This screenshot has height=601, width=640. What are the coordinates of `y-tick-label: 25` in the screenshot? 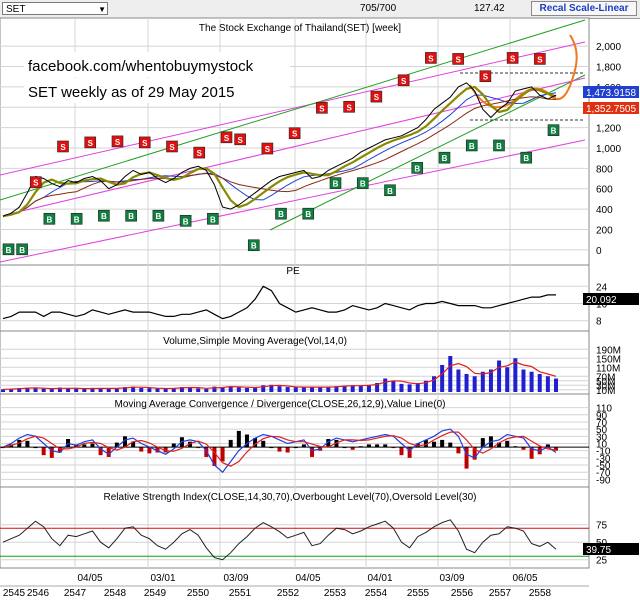 It's located at (602, 561).